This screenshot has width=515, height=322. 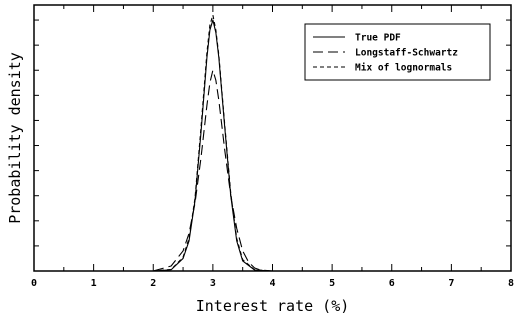 What do you see at coordinates (94, 283) in the screenshot?
I see `x-tick-label-1: 1` at bounding box center [94, 283].